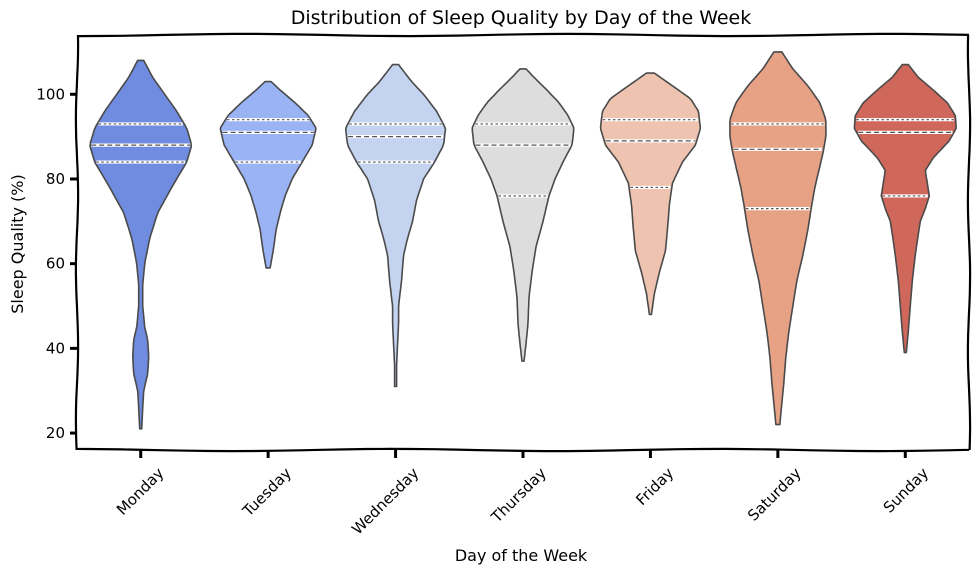  What do you see at coordinates (266, 492) in the screenshot?
I see `x-tick-label-tuesday: Tuesday` at bounding box center [266, 492].